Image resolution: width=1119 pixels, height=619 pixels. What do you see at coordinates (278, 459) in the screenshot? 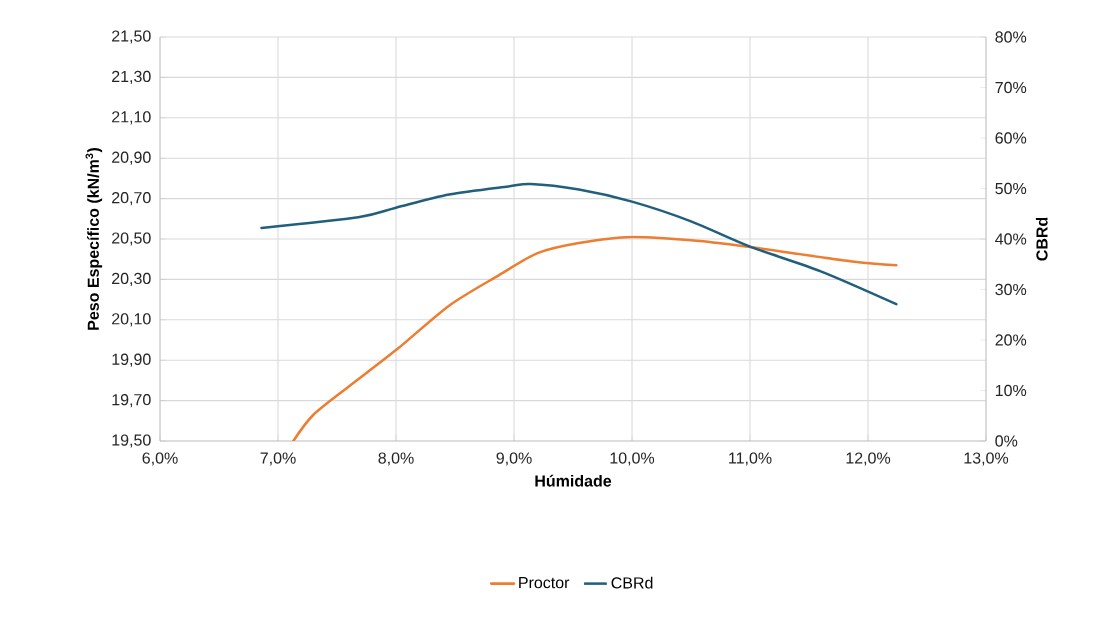
I see `x-tick-label: 7,0%` at bounding box center [278, 459].